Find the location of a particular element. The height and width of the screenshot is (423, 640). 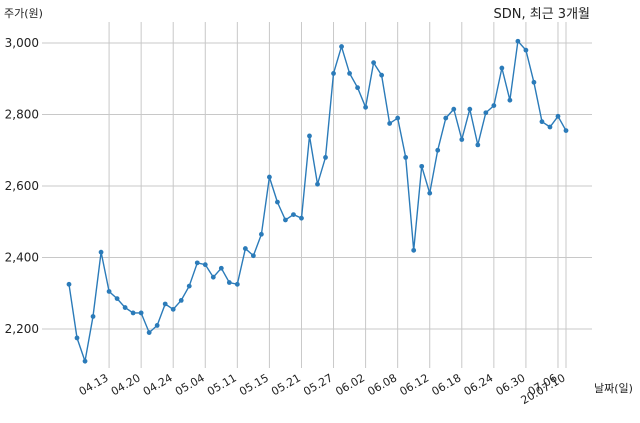

x-axis-label: 날짜(일) is located at coordinates (613, 388).